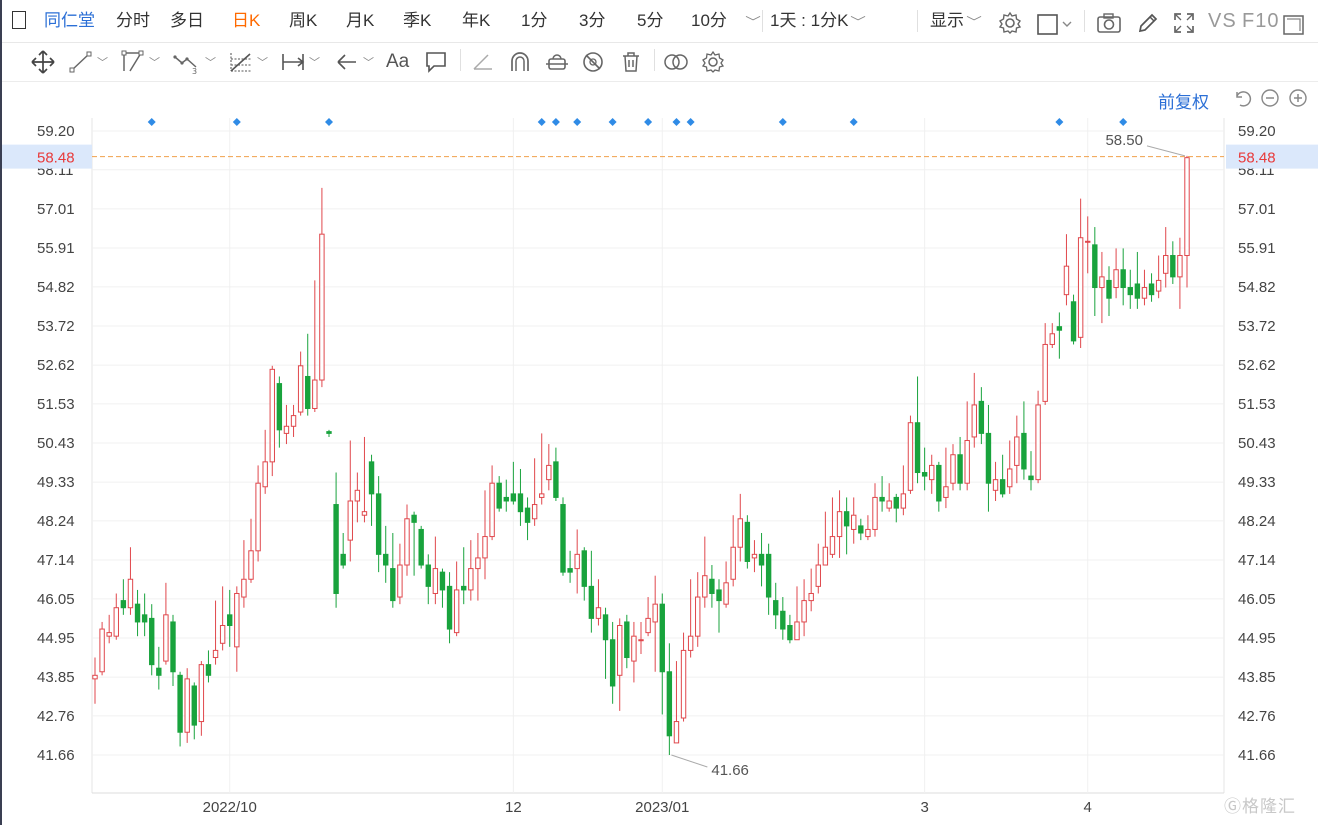  Describe the element at coordinates (140, 62) in the screenshot. I see `polyline-tool: ﹀` at that location.